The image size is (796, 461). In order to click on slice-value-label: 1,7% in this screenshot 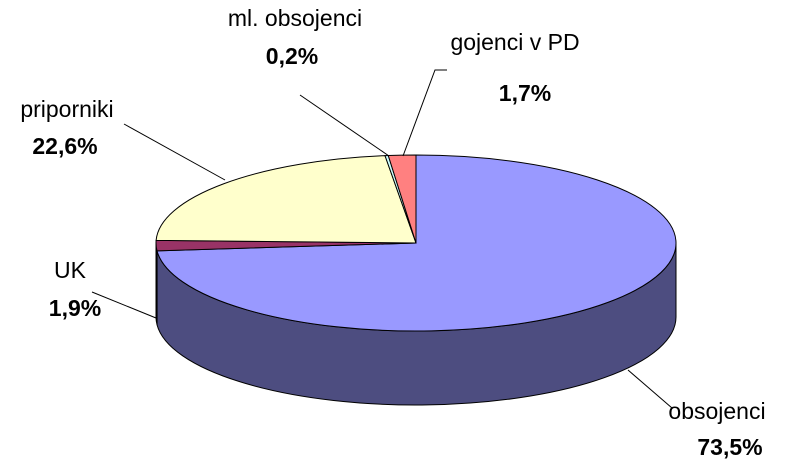, I will do `click(525, 93)`.